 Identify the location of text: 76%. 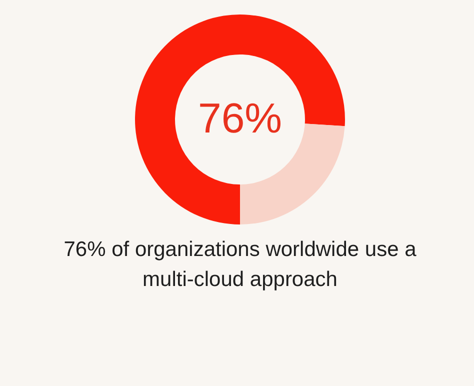
(240, 118).